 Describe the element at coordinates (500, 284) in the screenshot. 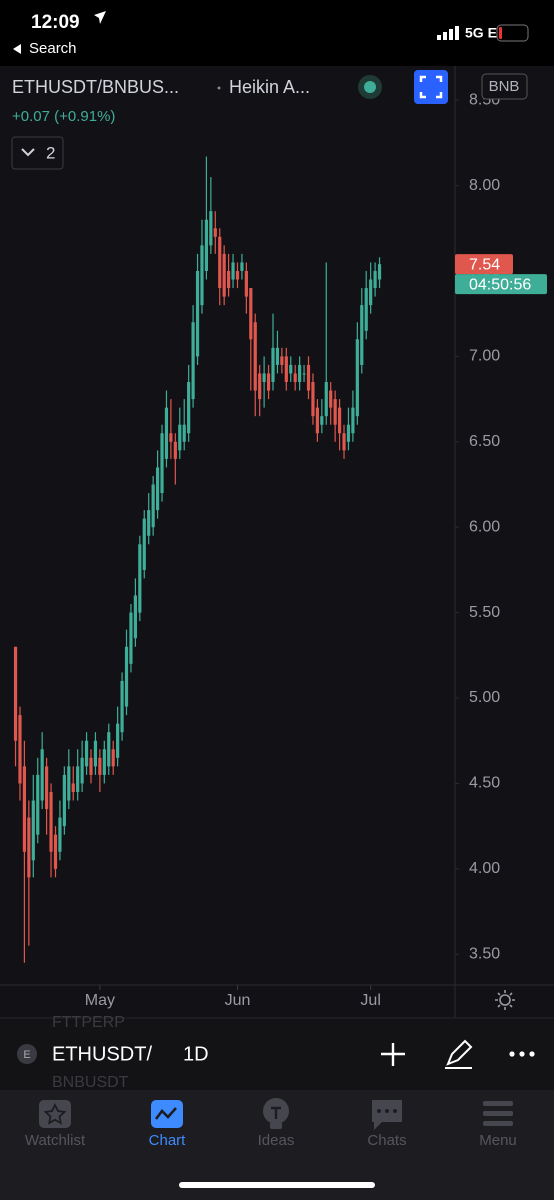

I see `countdown-label: 04:50:56` at that location.